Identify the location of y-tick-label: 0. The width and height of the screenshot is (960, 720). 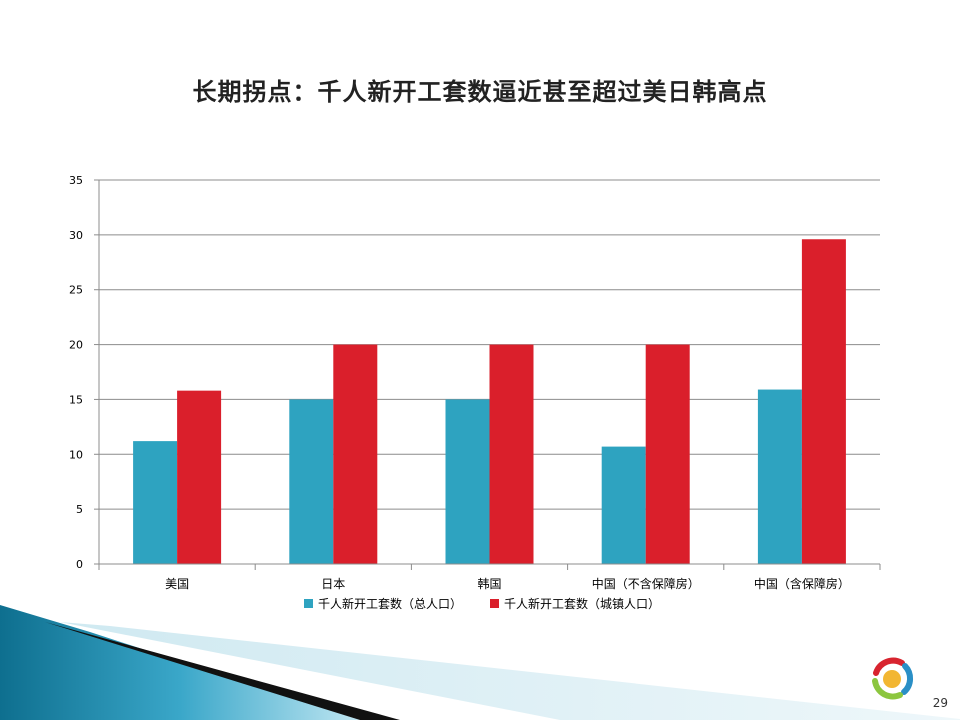
(79, 564).